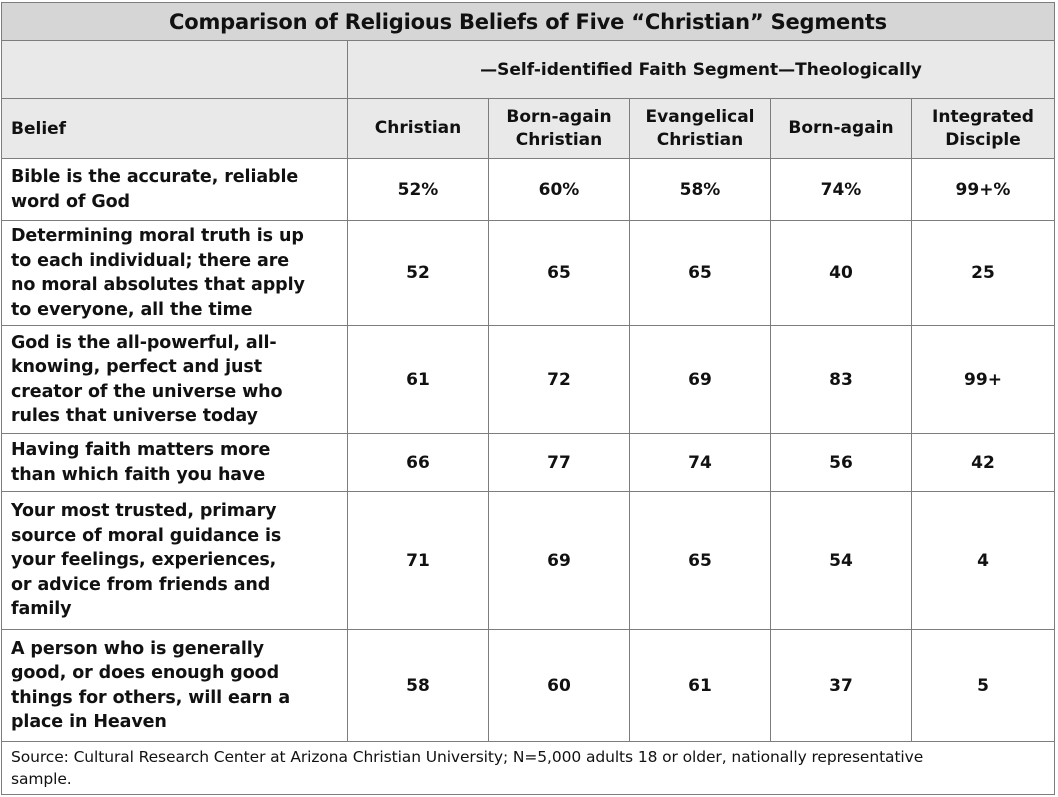 The width and height of the screenshot is (1058, 797). Describe the element at coordinates (132, 309) in the screenshot. I see `belief-text-line: to everyone, all the time` at that location.